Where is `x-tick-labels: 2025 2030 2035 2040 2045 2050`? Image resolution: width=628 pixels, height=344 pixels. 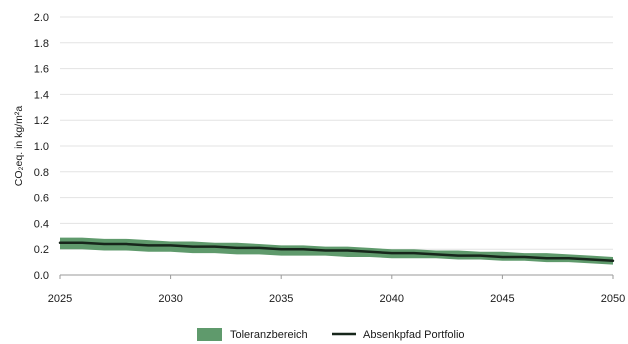 x-tick-labels: 2025 2030 2035 2040 2045 2050 is located at coordinates (336, 299).